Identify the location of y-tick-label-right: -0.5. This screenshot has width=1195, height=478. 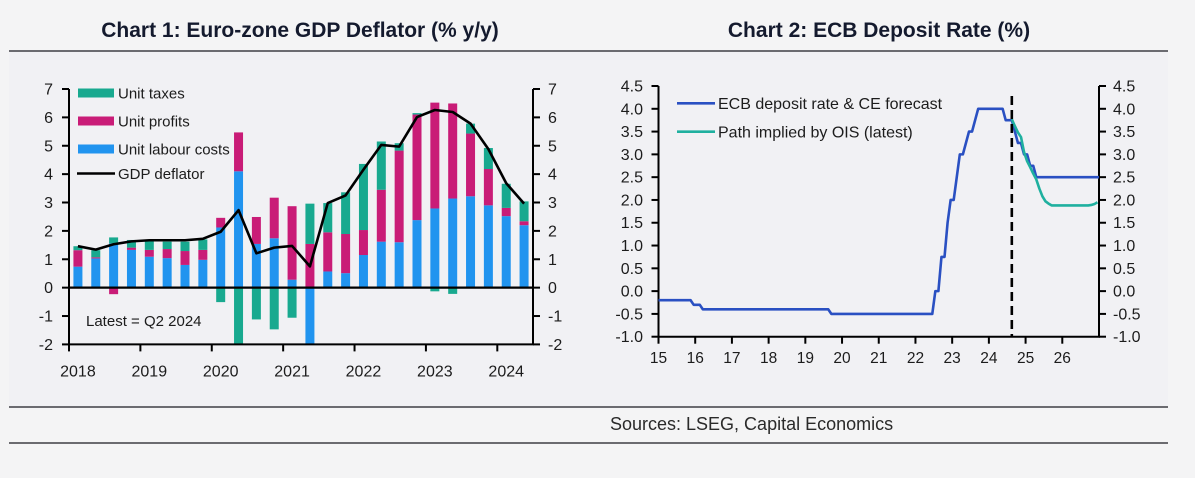
(1127, 314).